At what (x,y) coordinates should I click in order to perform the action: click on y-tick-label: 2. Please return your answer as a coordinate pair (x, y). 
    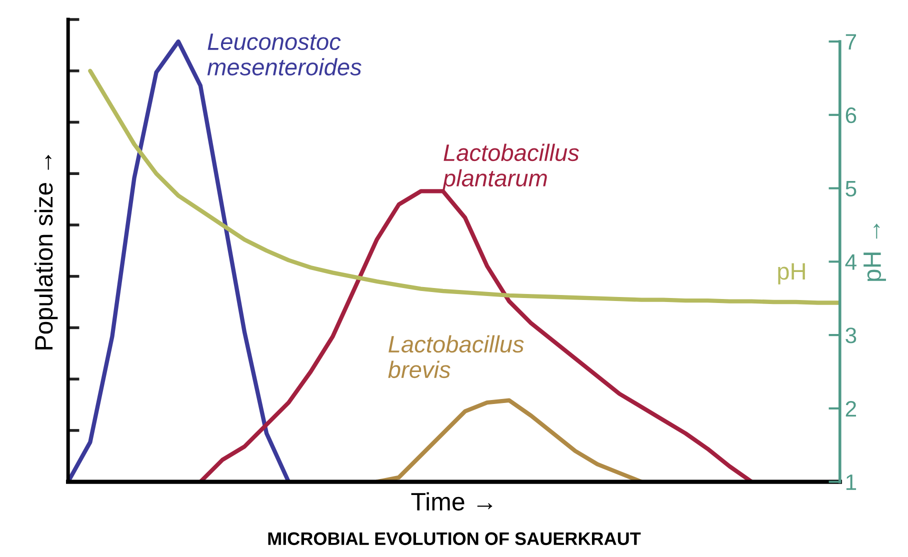
    Looking at the image, I should click on (851, 408).